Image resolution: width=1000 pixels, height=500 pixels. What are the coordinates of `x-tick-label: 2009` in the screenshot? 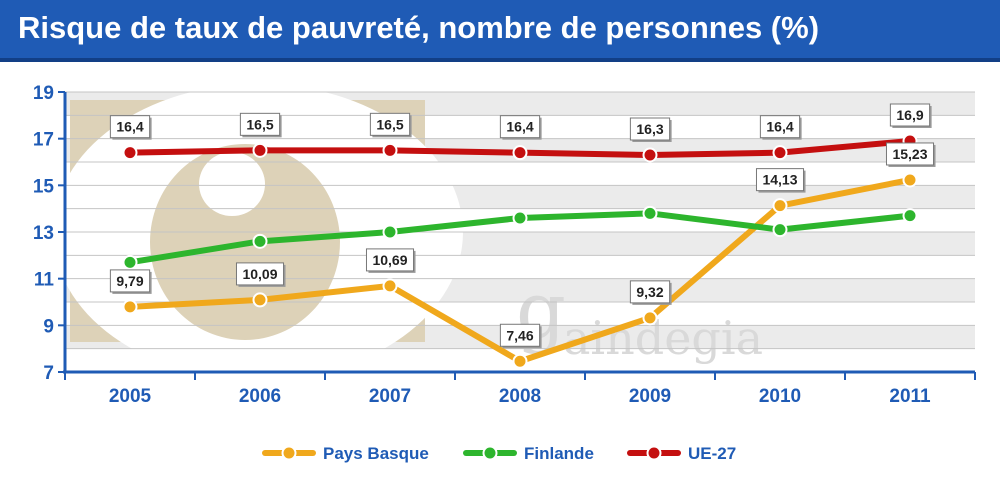 It's located at (650, 396).